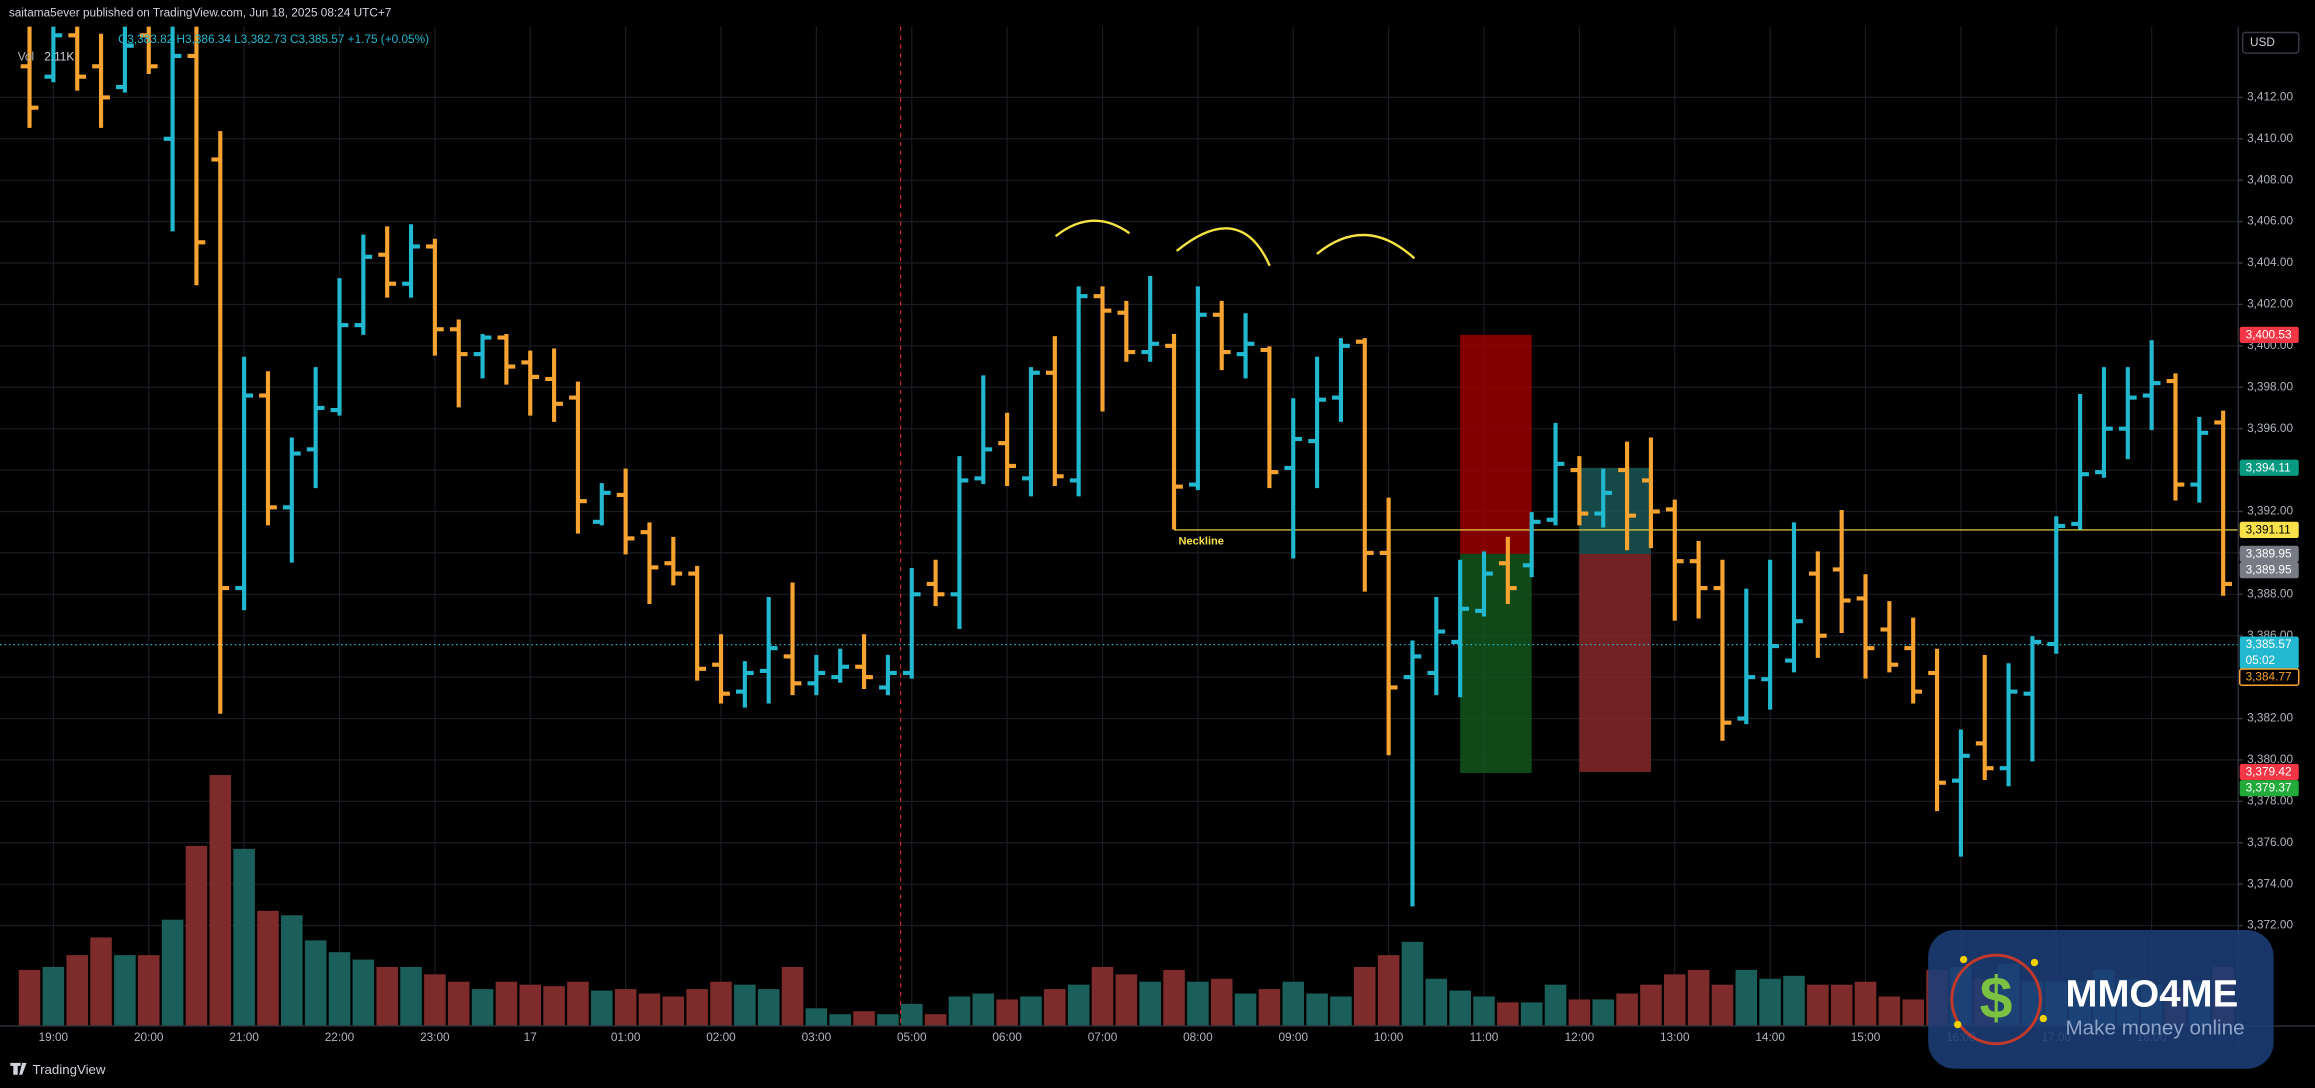 This screenshot has width=2315, height=1088. What do you see at coordinates (1007, 1037) in the screenshot?
I see `x-tick-label: 06:00` at bounding box center [1007, 1037].